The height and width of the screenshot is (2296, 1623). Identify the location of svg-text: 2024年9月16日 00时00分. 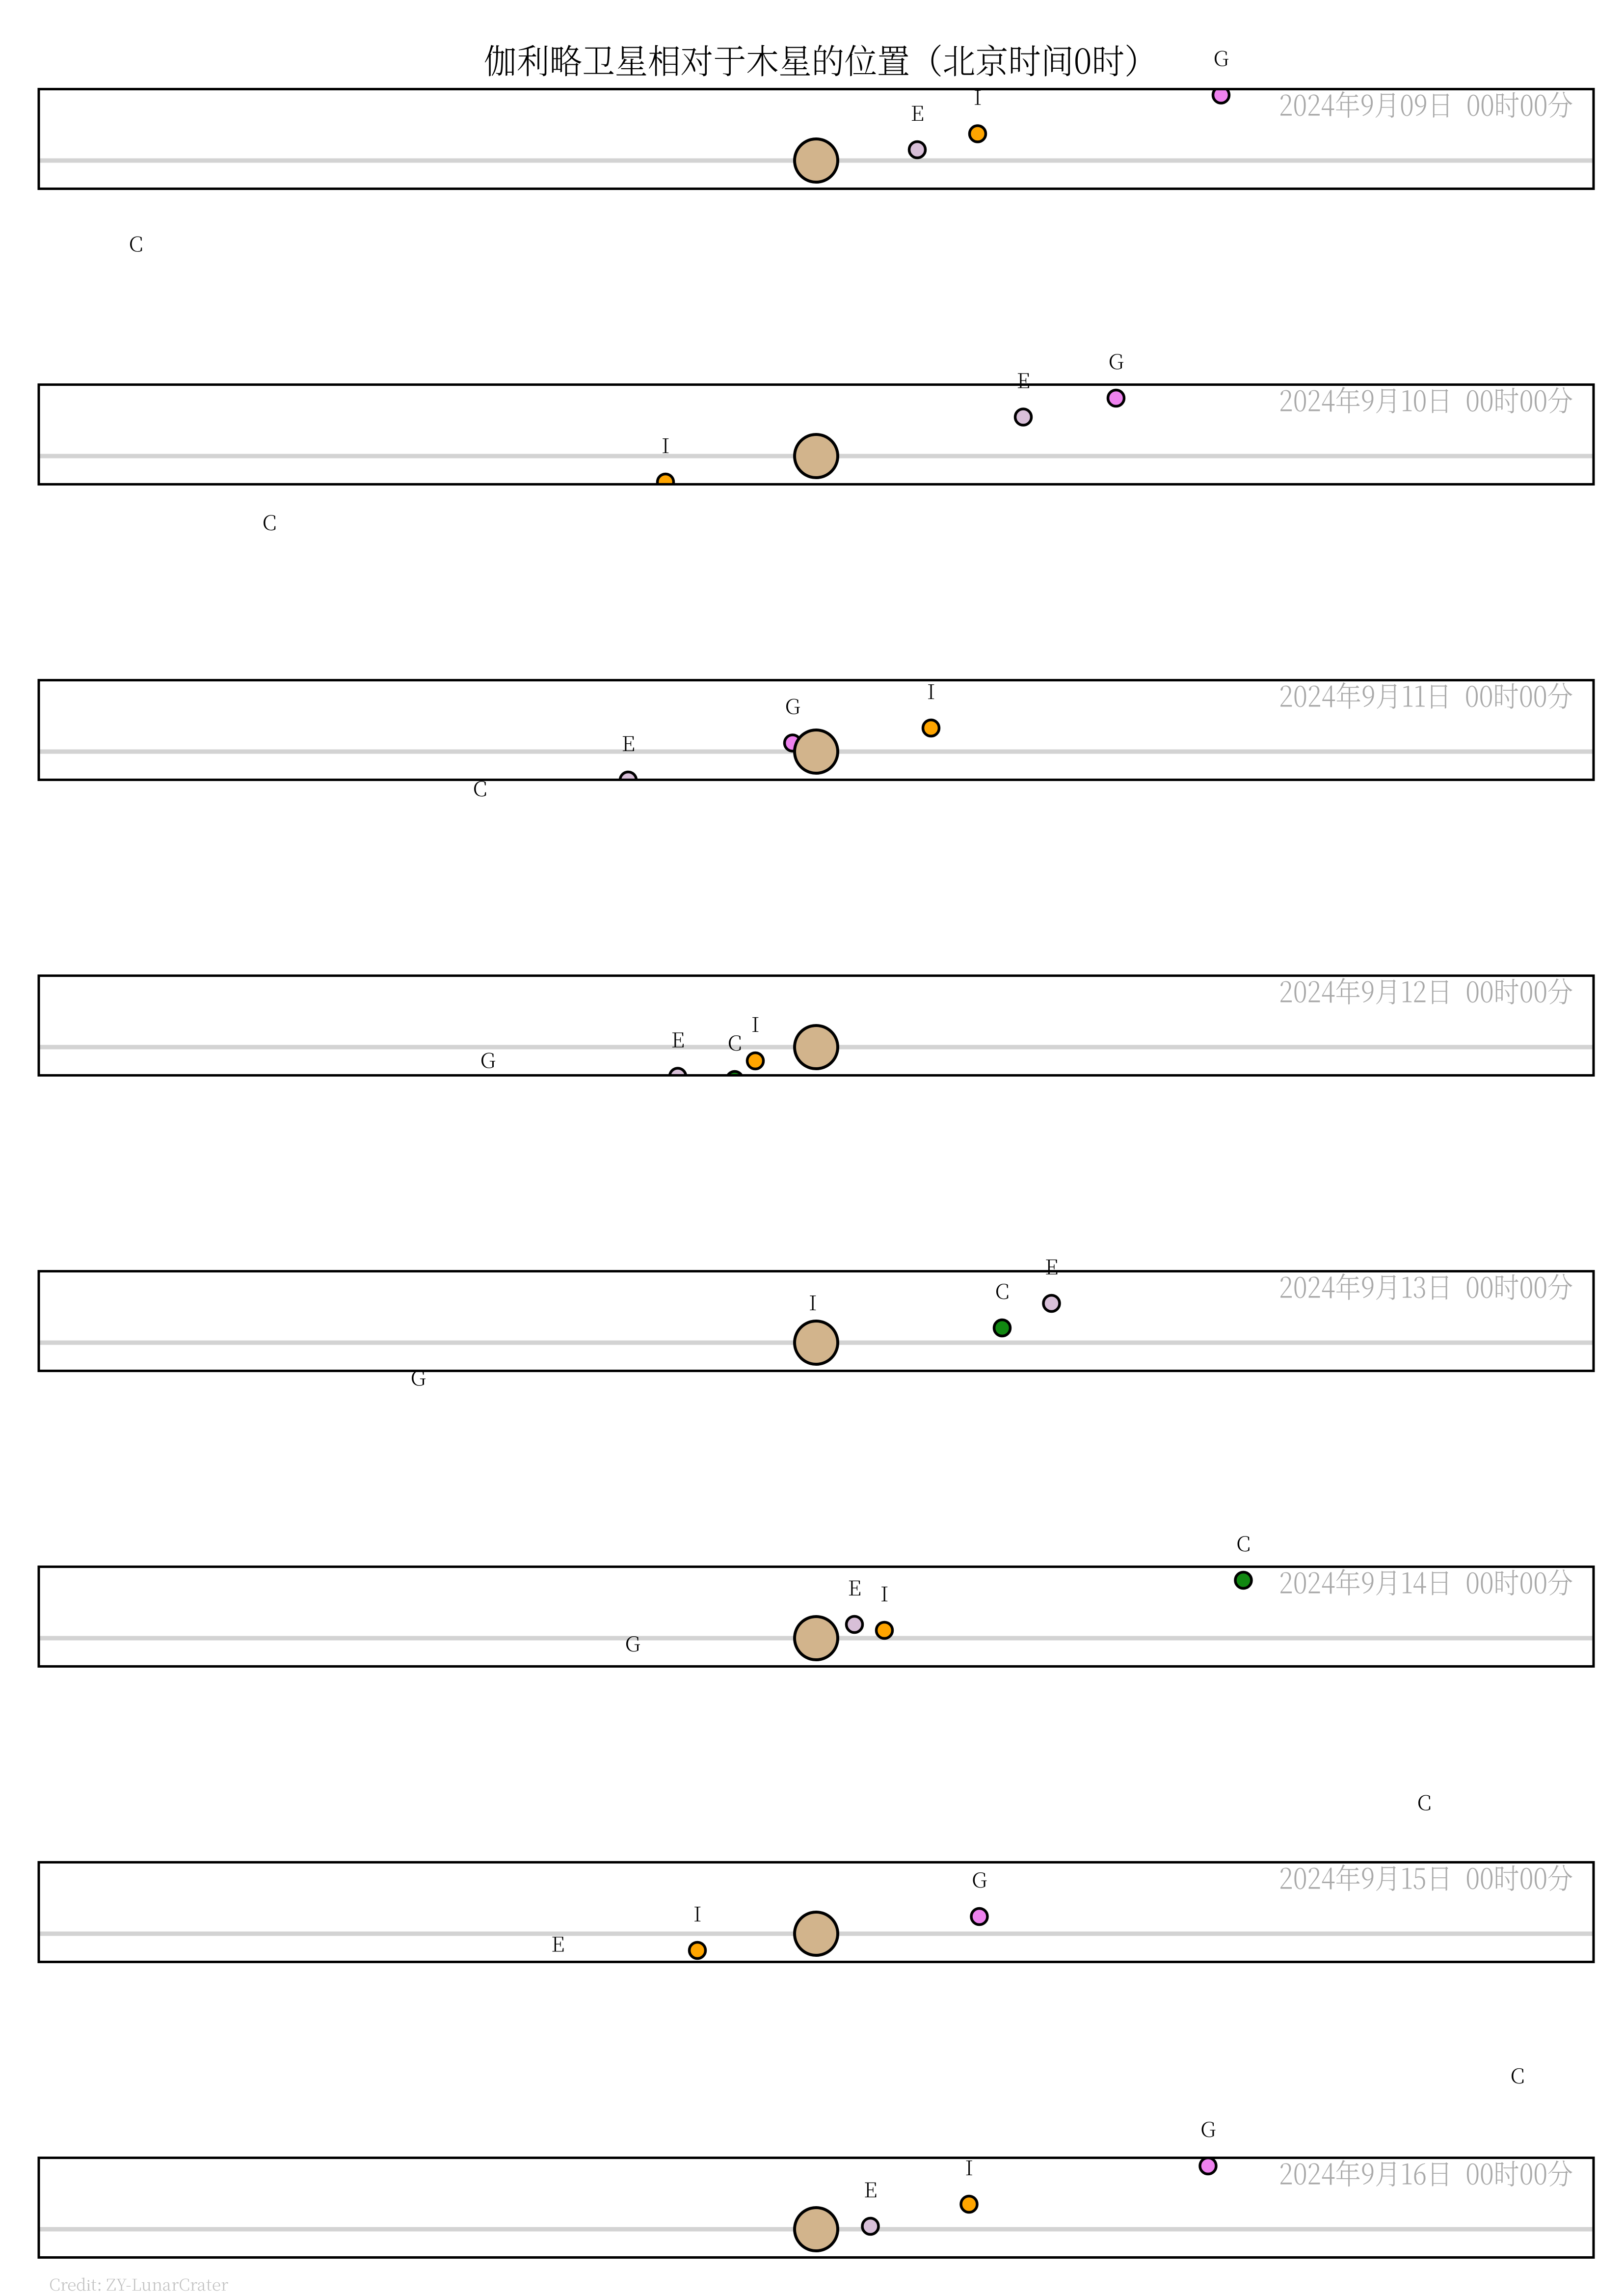
(1426, 2172).